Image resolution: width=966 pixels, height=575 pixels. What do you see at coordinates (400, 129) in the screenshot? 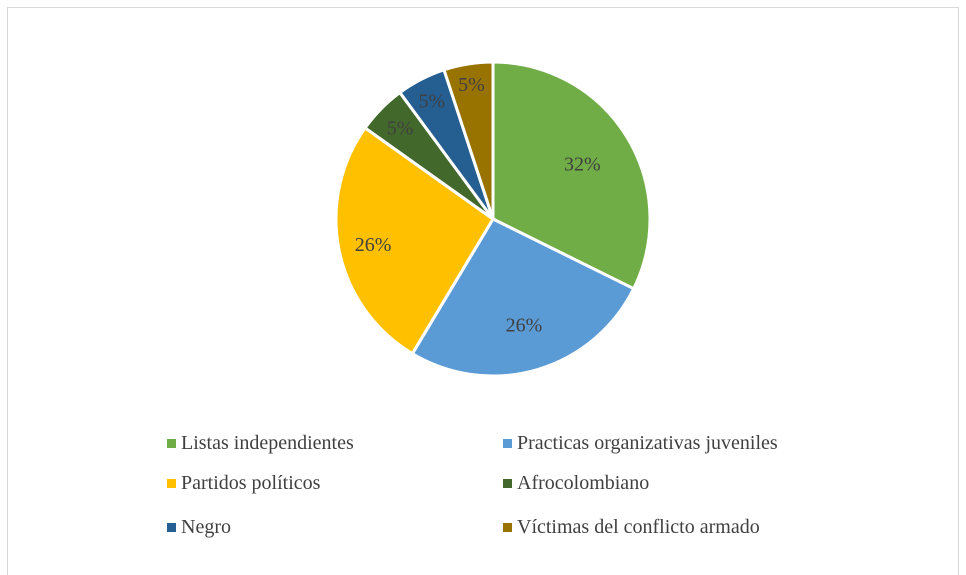
I see `pie-data-label-4: 5%` at bounding box center [400, 129].